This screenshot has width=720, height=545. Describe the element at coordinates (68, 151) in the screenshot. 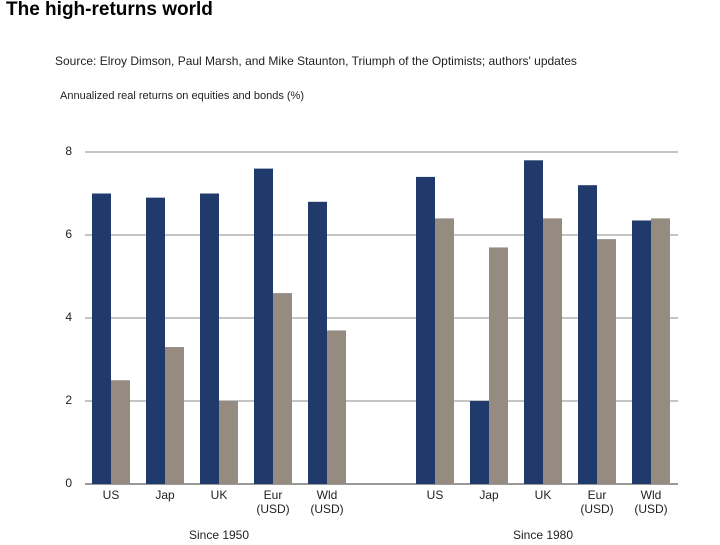

I see `y-tick-label: 8` at that location.